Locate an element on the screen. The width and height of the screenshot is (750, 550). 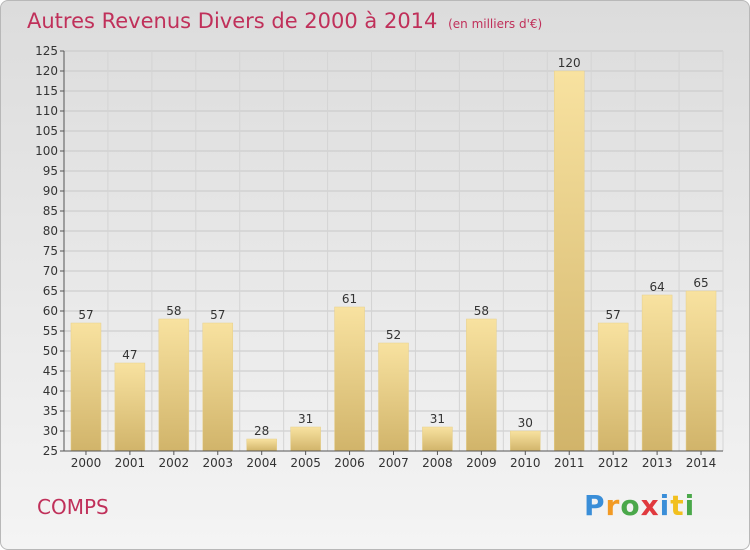
x-tick-label: 2005 is located at coordinates (305, 463).